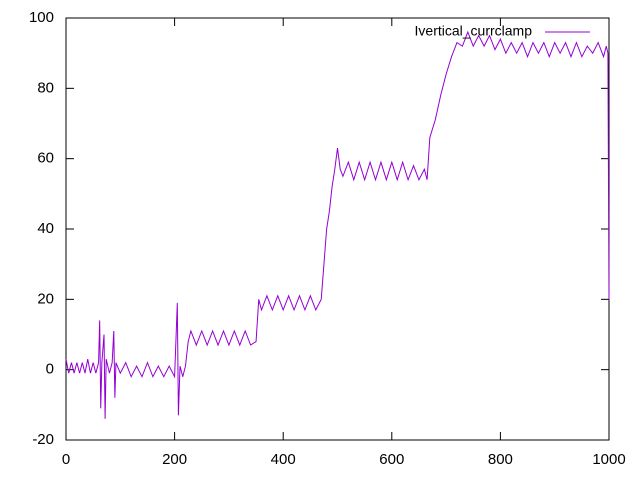 The height and width of the screenshot is (480, 640). I want to click on y-tick-label: 80, so click(45, 87).